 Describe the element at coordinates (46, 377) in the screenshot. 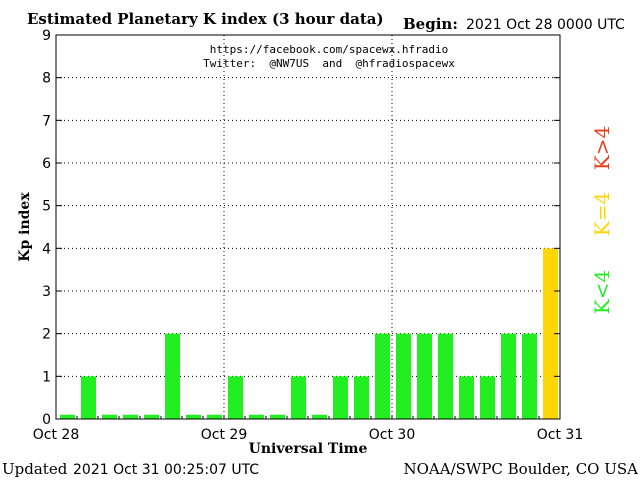

I see `y-tick-label: 1` at that location.